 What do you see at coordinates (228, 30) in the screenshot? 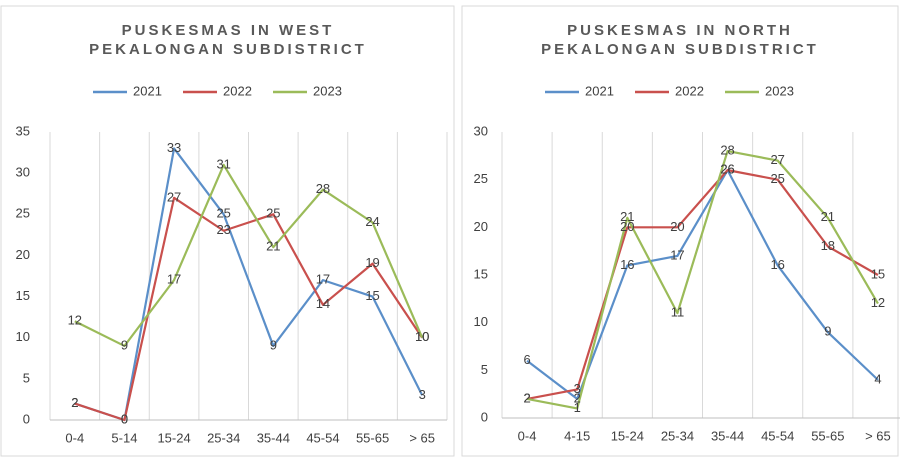
I see `chart-title: PUSKESMAS IN WEST` at bounding box center [228, 30].